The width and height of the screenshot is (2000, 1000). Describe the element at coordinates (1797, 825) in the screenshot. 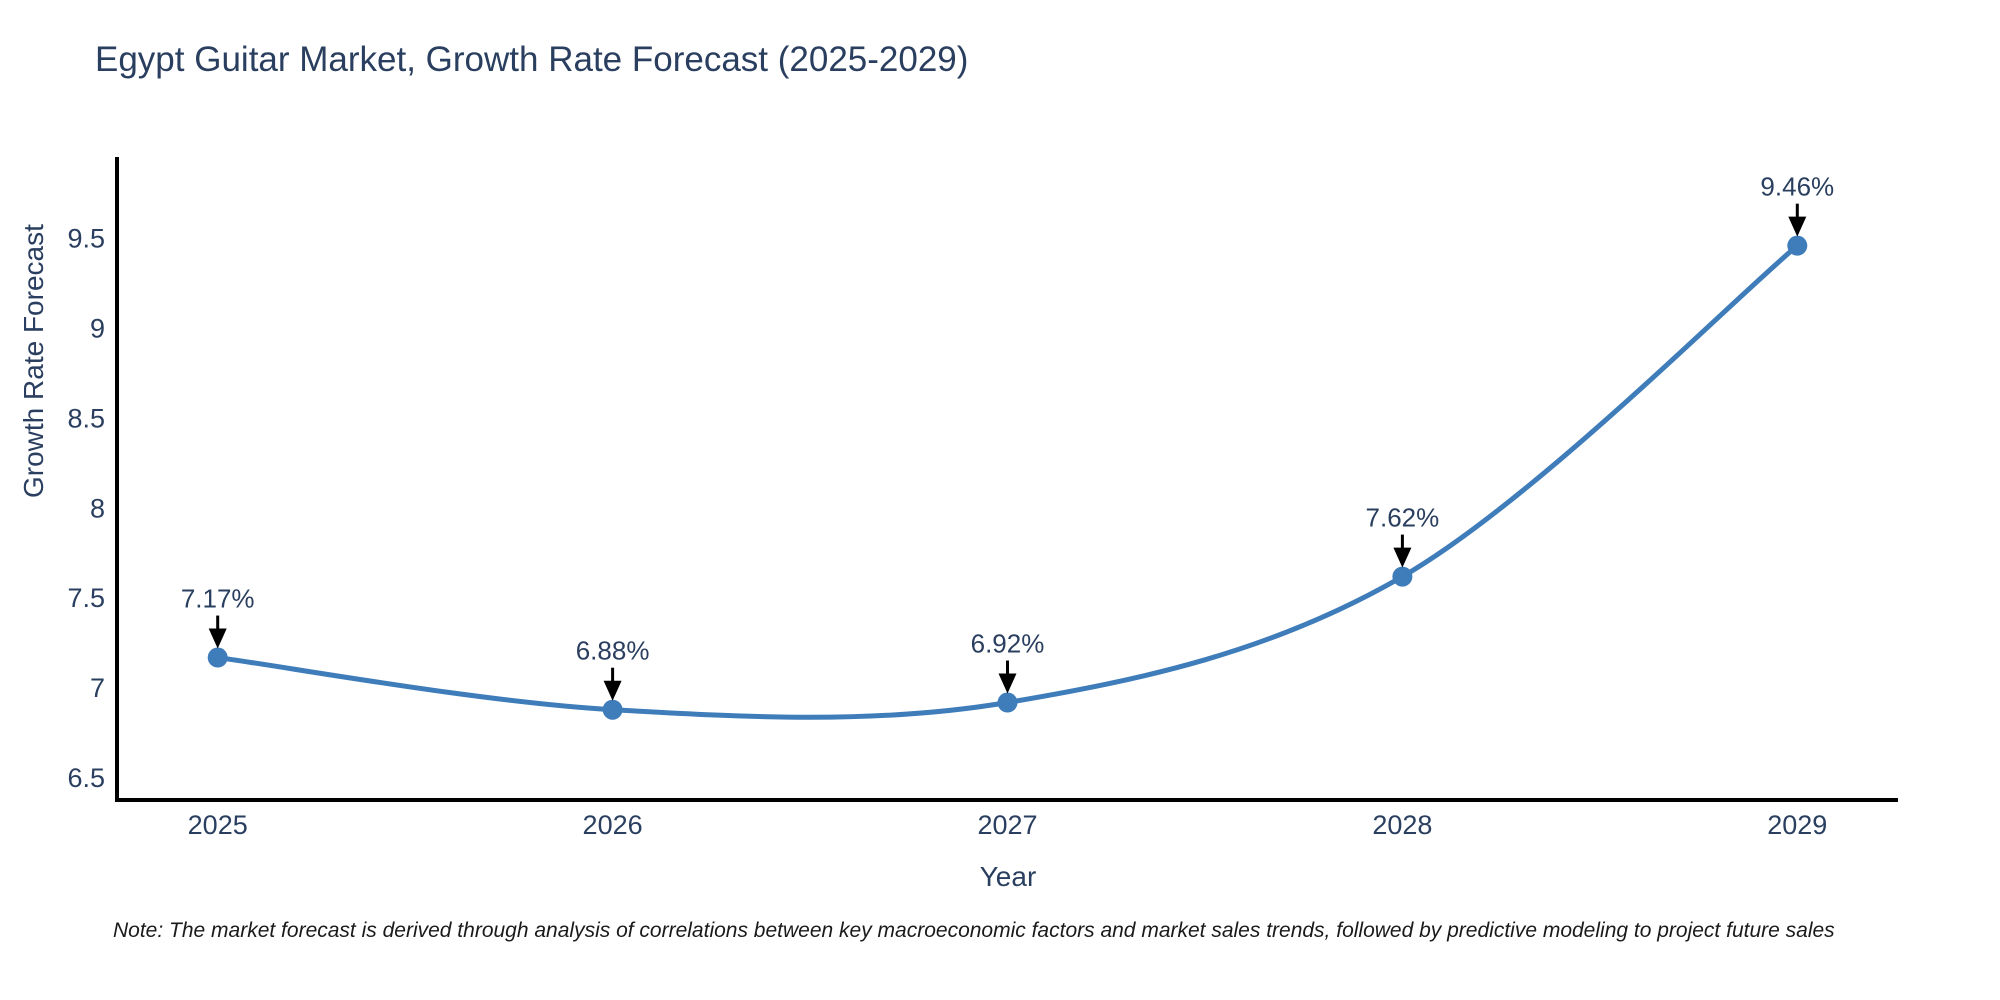

I see `x-tick-label: 2029` at that location.